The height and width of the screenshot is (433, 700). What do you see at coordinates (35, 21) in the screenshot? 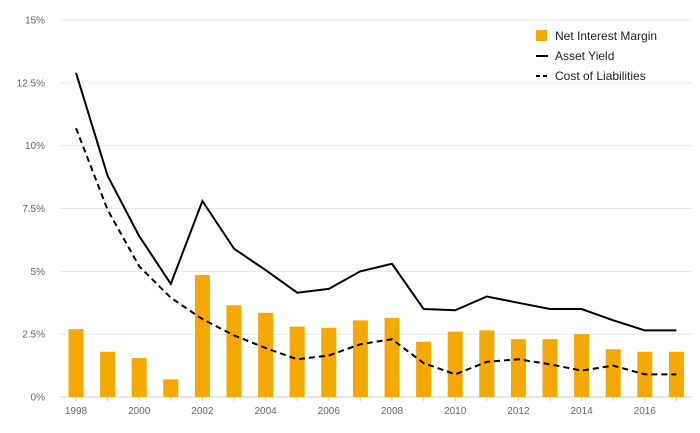
I see `y-tick-label: 15%` at bounding box center [35, 21].